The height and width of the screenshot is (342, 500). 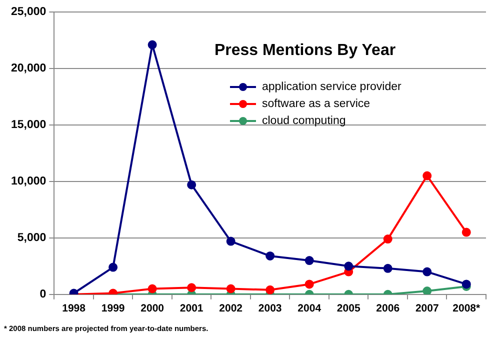 I want to click on x-tick-label: 1998, so click(x=74, y=308).